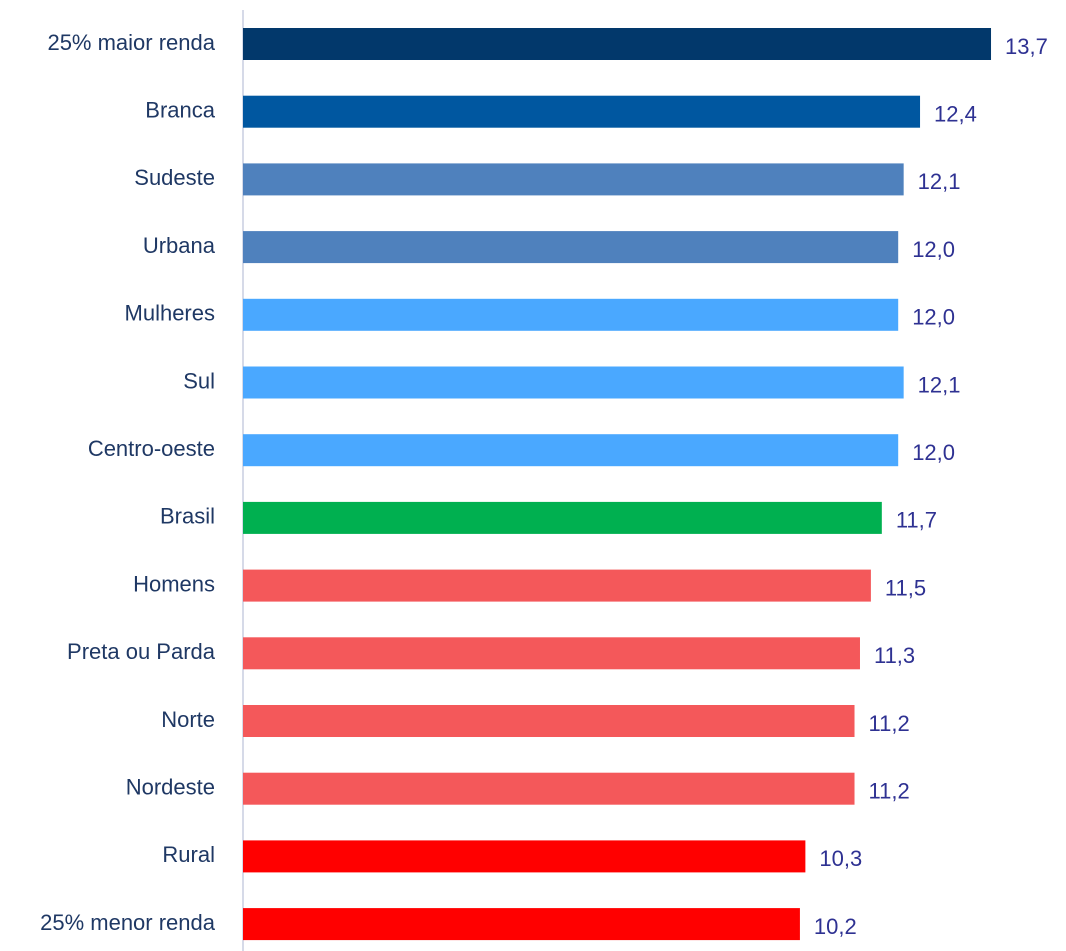 The width and height of the screenshot is (1066, 951). Describe the element at coordinates (905, 587) in the screenshot. I see `value-label: 11,5` at that location.